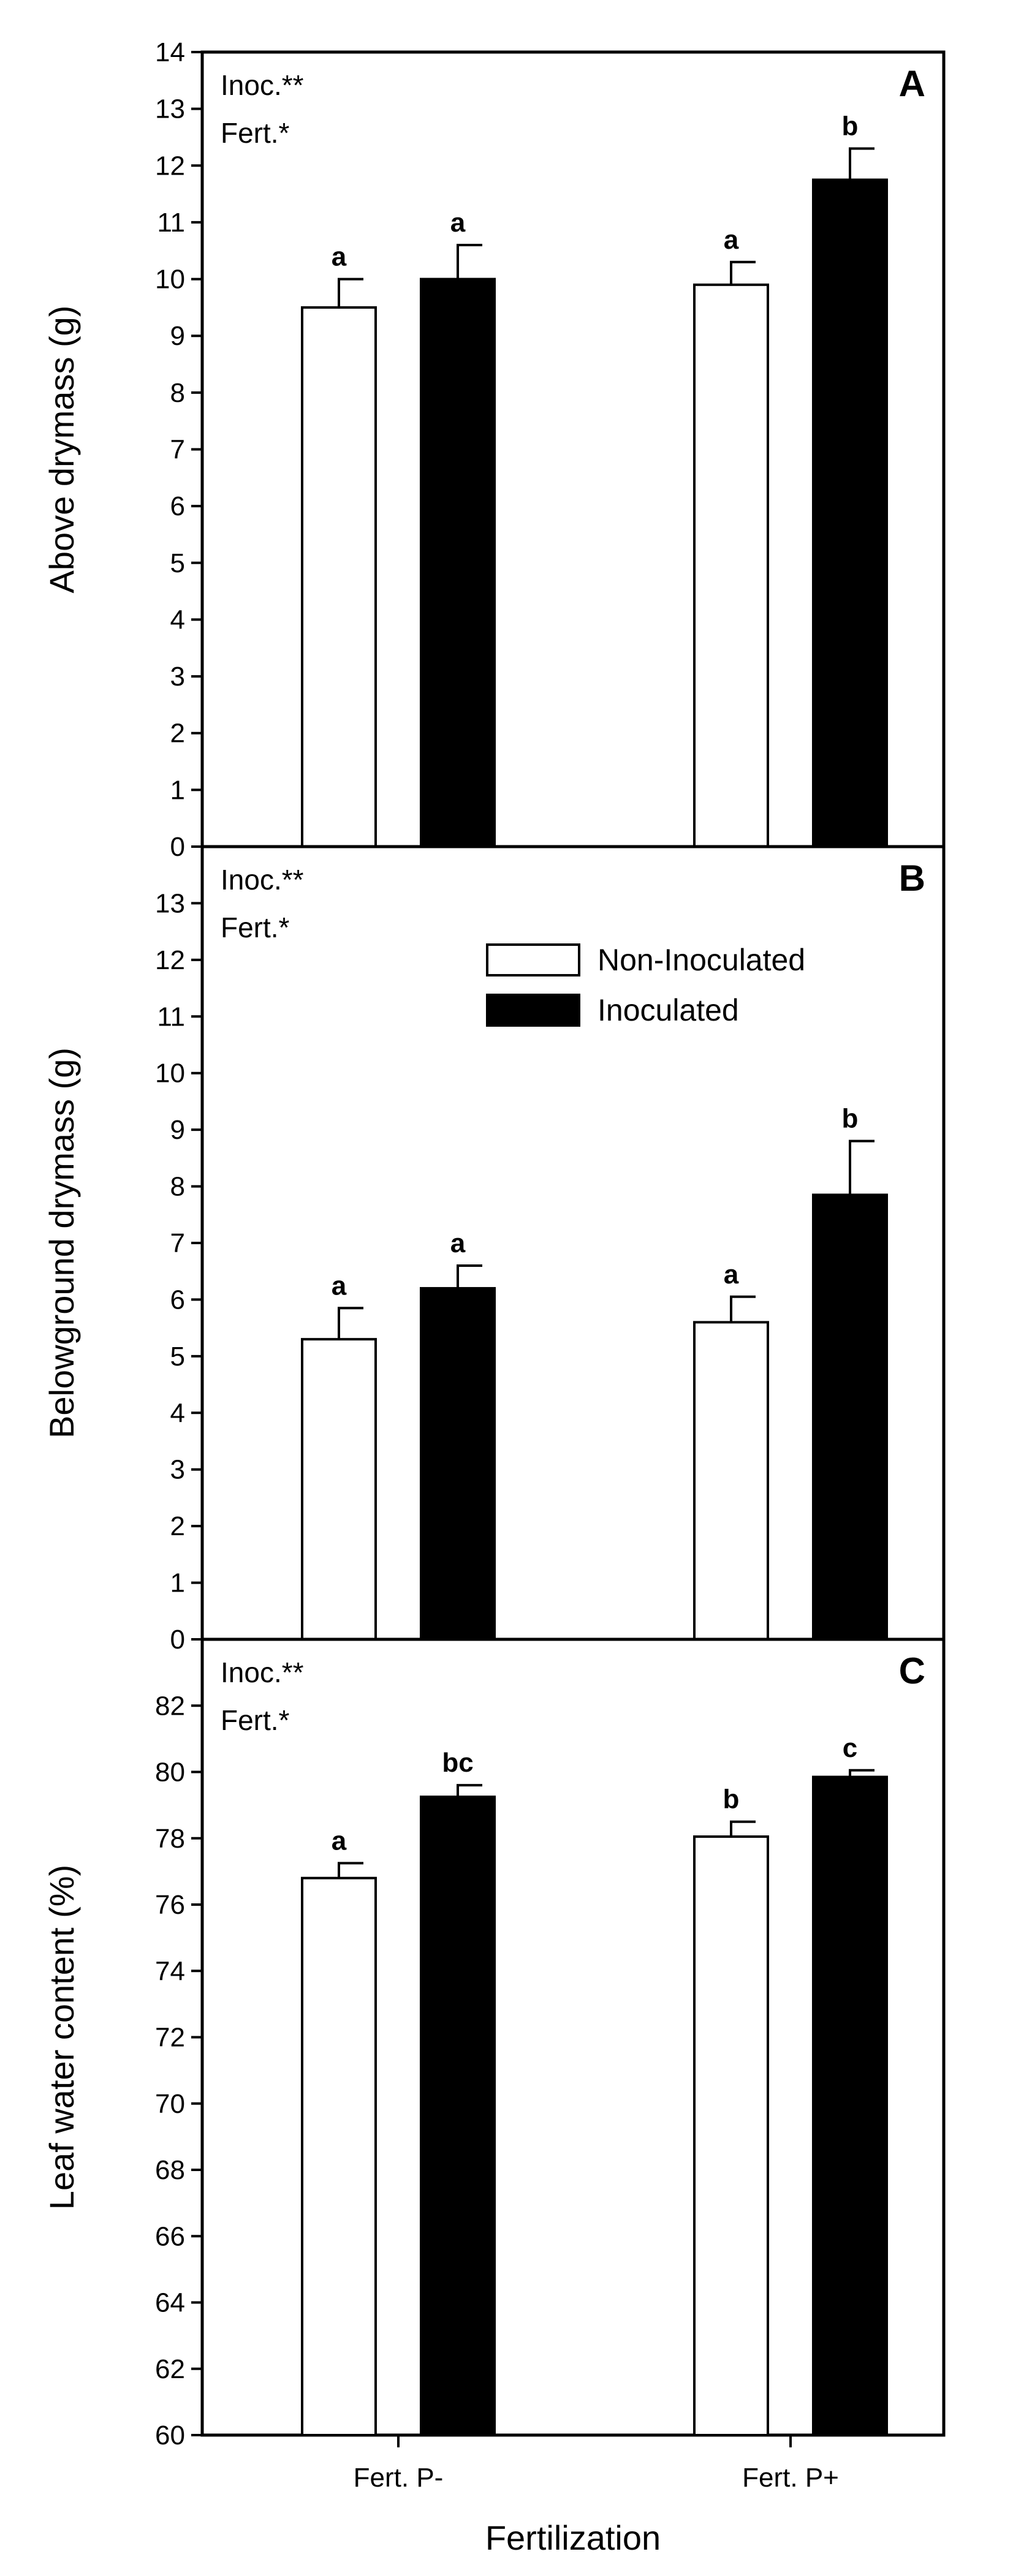 This screenshot has height=2576, width=1013. Describe the element at coordinates (170, 2104) in the screenshot. I see `y-tick-label: 70` at that location.